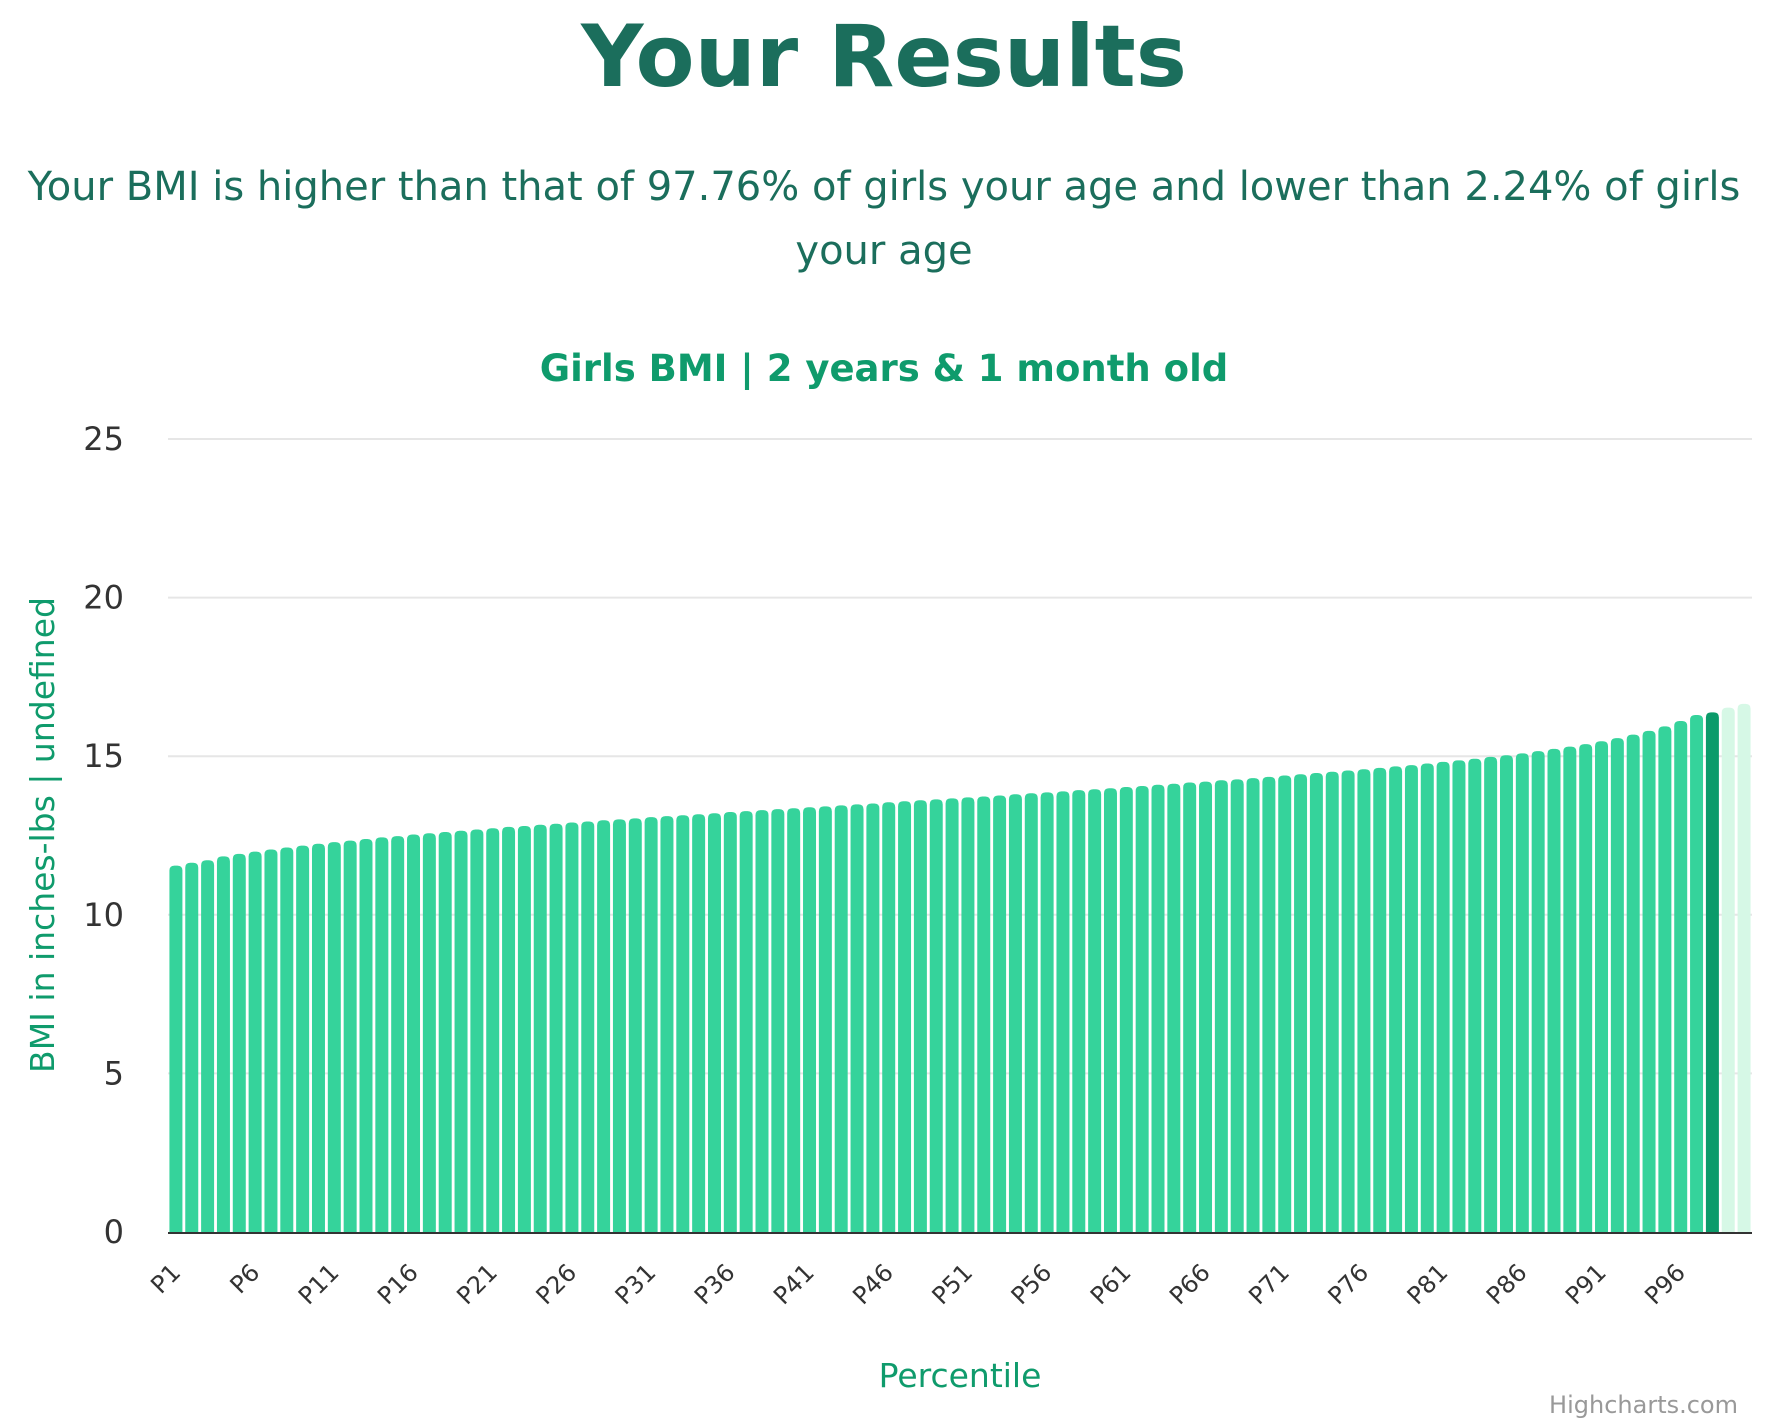  I want to click on bar-highlighted-user, so click(1712, 972).